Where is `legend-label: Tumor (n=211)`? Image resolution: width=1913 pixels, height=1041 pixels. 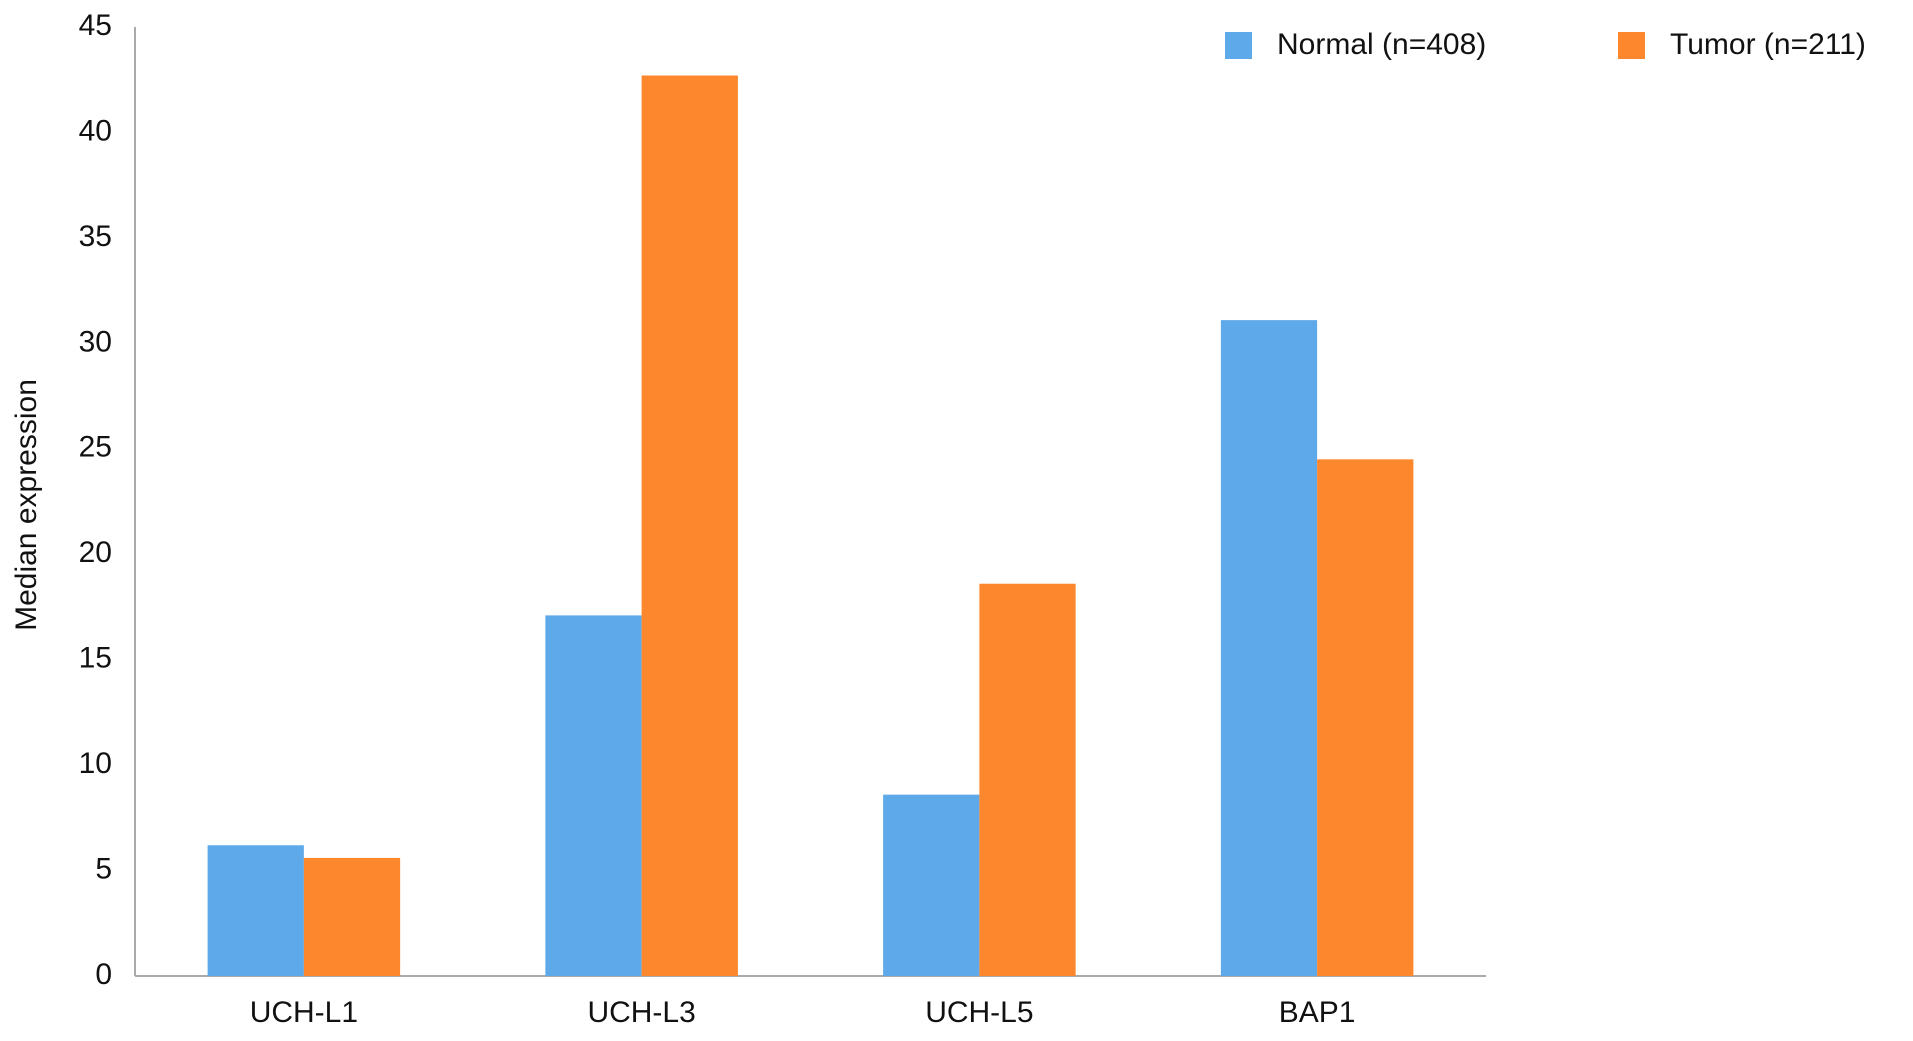 legend-label: Tumor (n=211) is located at coordinates (1768, 44).